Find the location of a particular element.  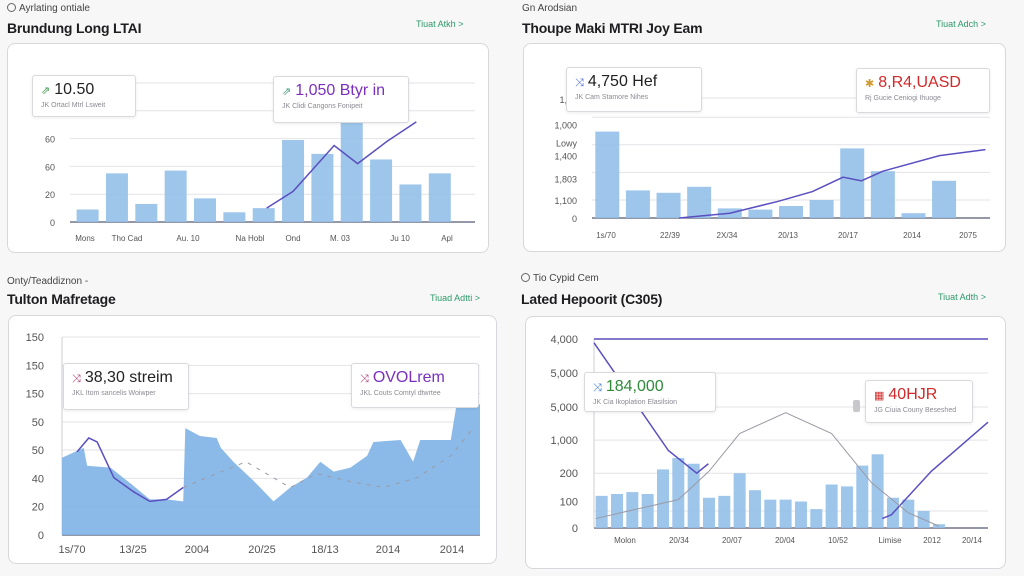

y-tick-label: 1,400 is located at coordinates (565, 157).